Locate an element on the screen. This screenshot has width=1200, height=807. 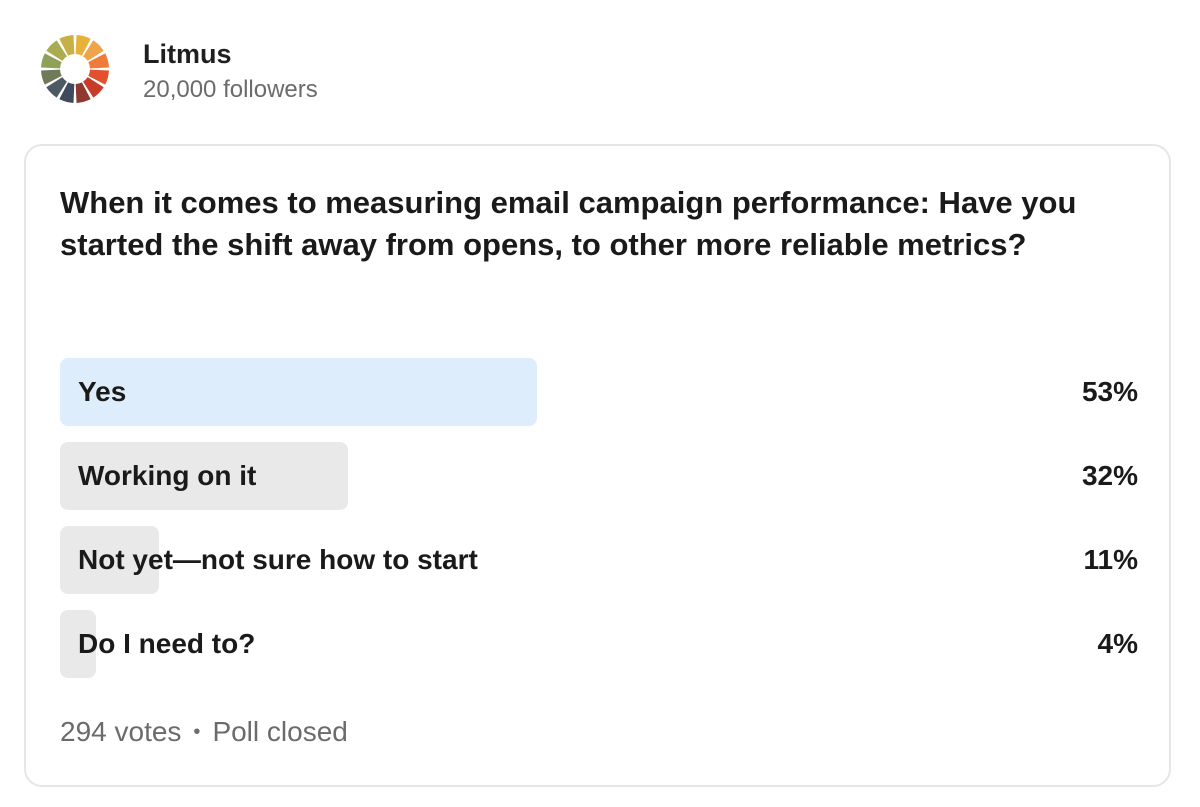
poll-option: Yes 53% is located at coordinates (599, 392).